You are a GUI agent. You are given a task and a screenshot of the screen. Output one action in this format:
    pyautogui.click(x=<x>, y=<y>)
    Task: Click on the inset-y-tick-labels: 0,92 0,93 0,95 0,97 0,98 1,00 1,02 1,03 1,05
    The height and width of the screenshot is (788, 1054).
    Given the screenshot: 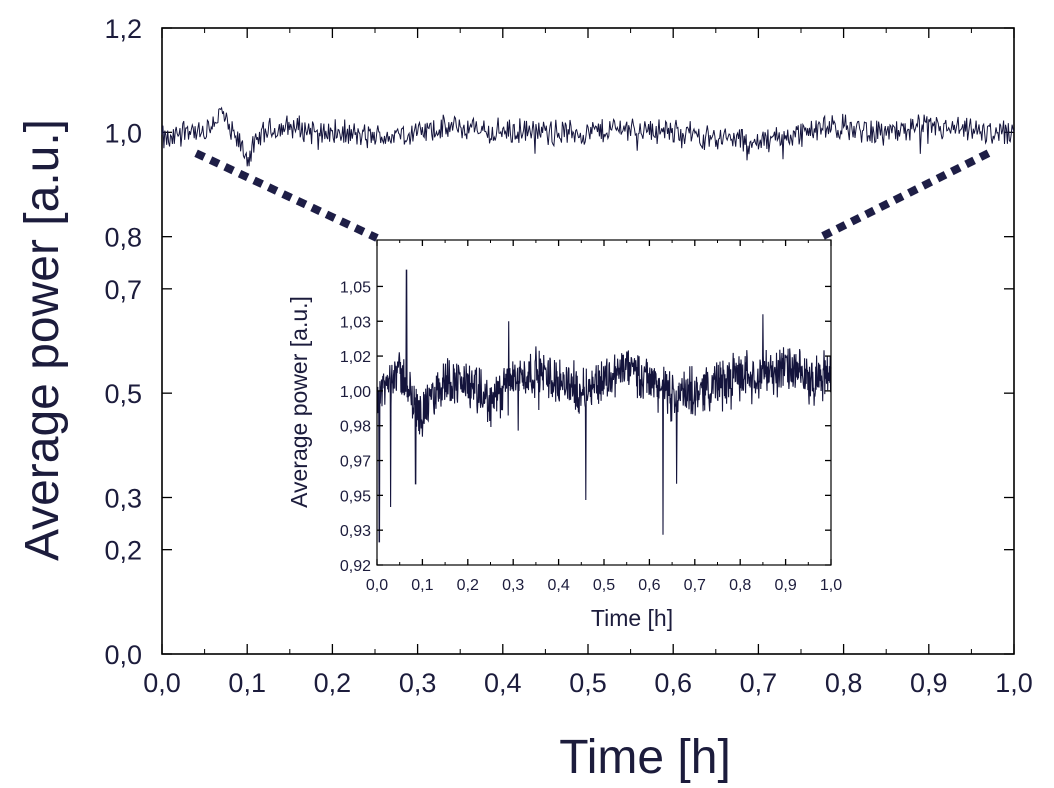 What is the action you would take?
    pyautogui.click(x=355, y=427)
    